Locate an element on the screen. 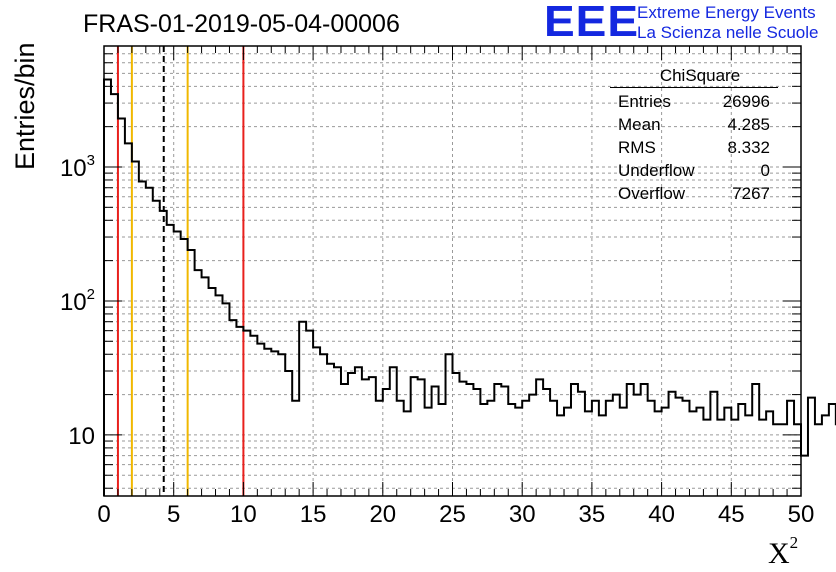 This screenshot has height=572, width=836. marker-lines is located at coordinates (180, 271).